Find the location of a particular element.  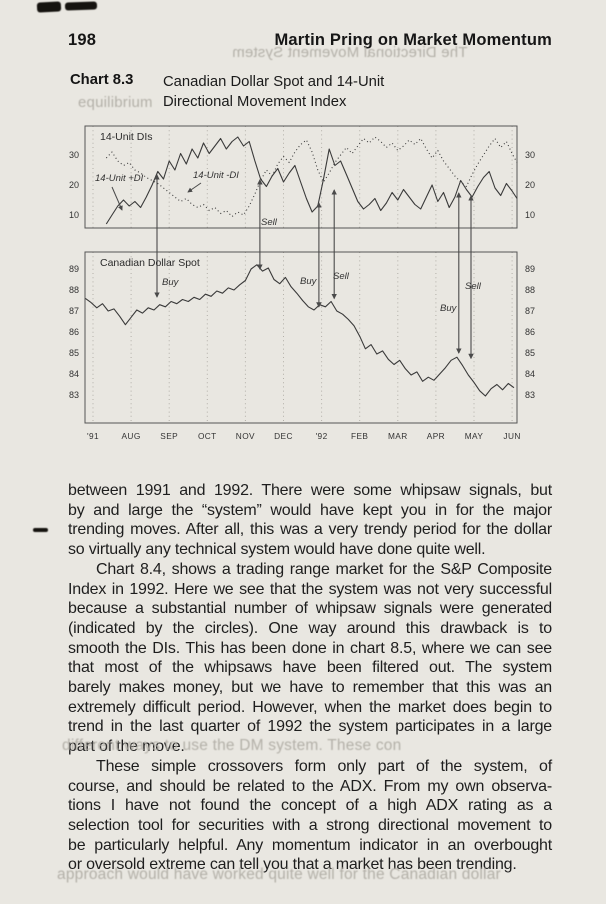

x-tick-label: '92 is located at coordinates (322, 436).